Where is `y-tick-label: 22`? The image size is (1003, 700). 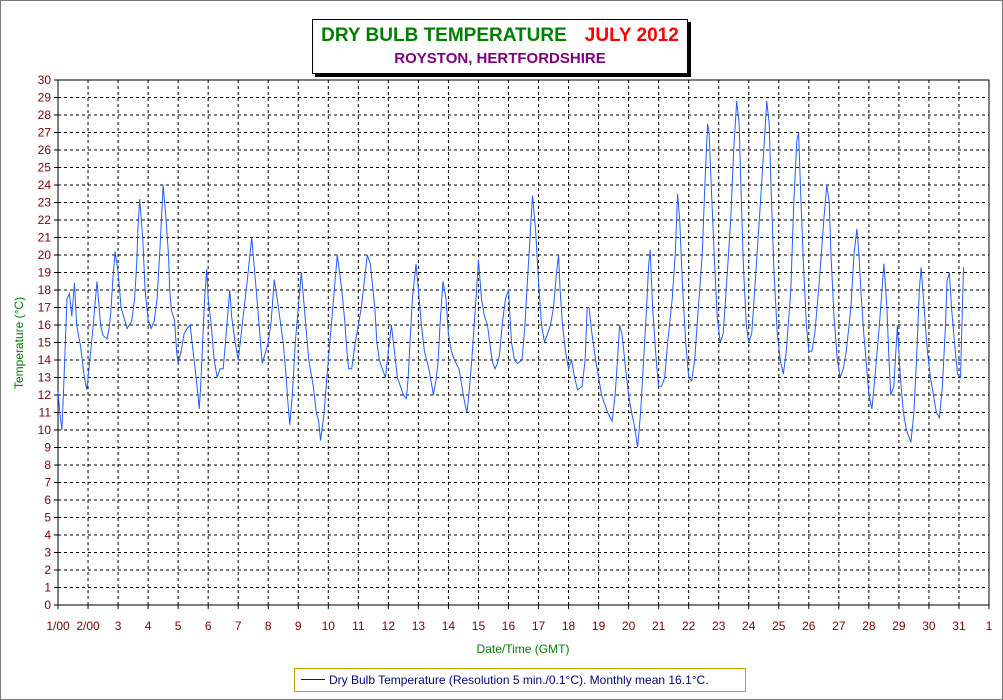
y-tick-label: 22 is located at coordinates (45, 220).